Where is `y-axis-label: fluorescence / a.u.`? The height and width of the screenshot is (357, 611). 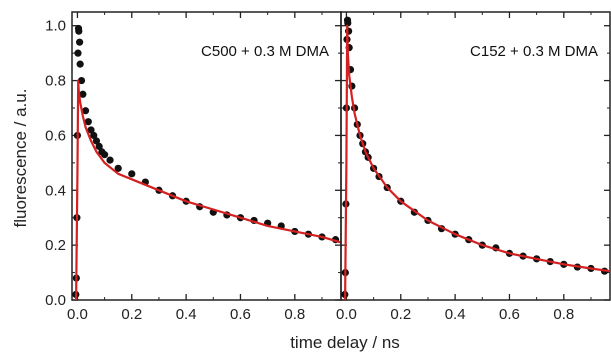
y-axis-label: fluorescence / a.u. is located at coordinates (20, 158).